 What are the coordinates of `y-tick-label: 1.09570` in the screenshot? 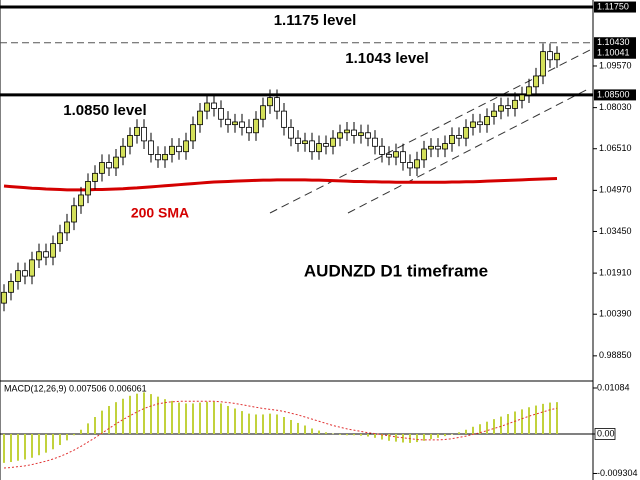 It's located at (615, 65).